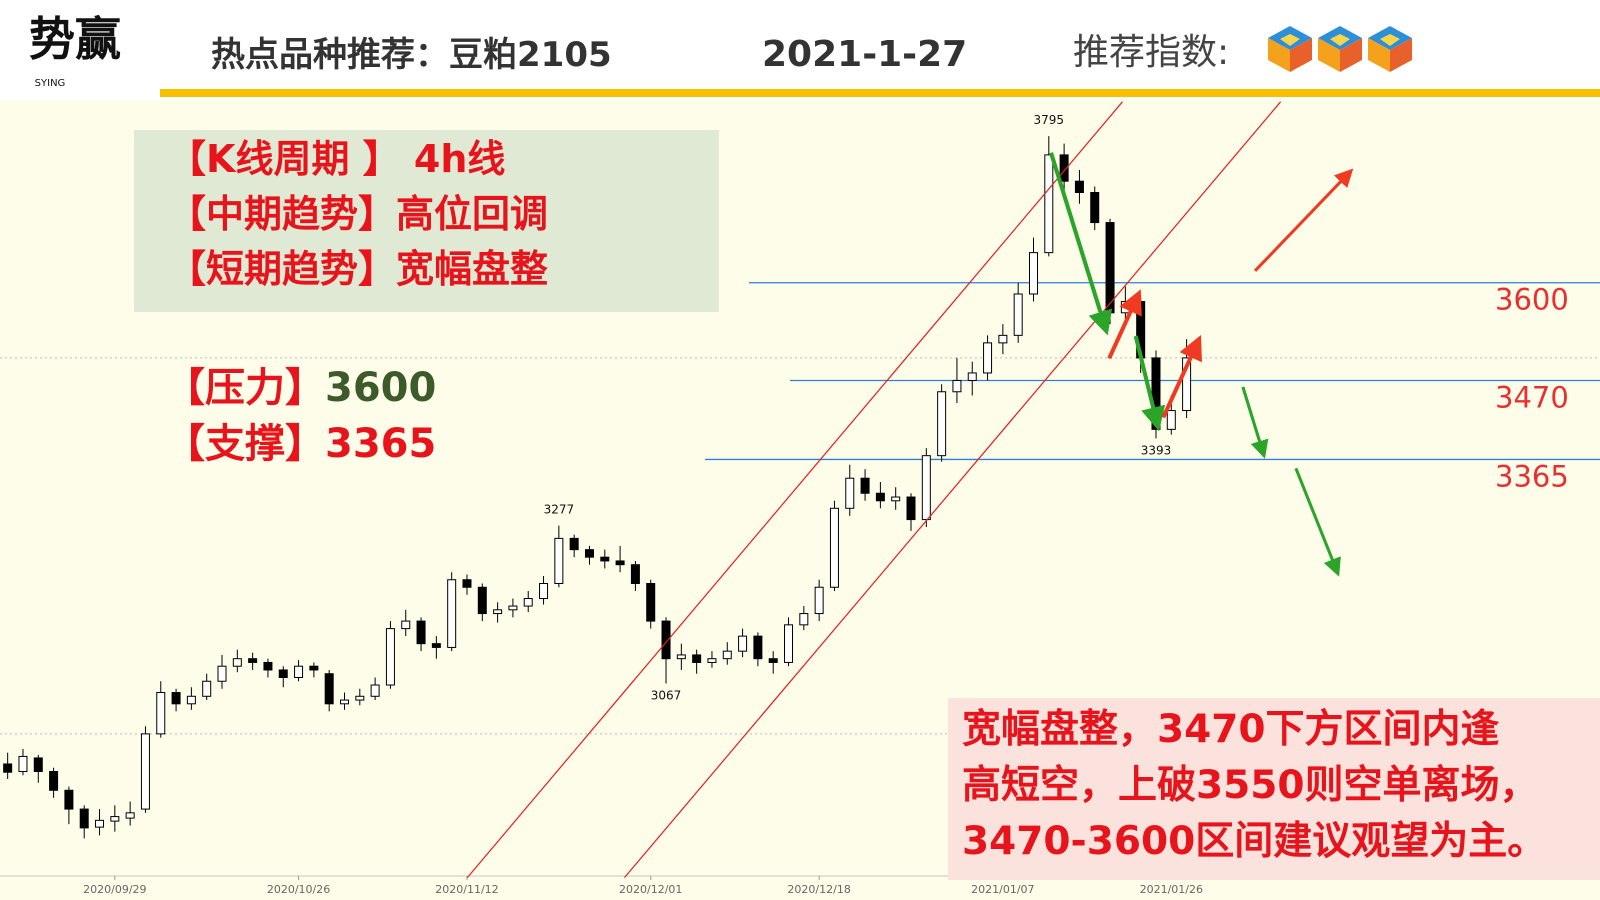 The width and height of the screenshot is (1600, 900). Describe the element at coordinates (358, 269) in the screenshot. I see `info-line: 【短期趋势】宽幅盘整` at that location.